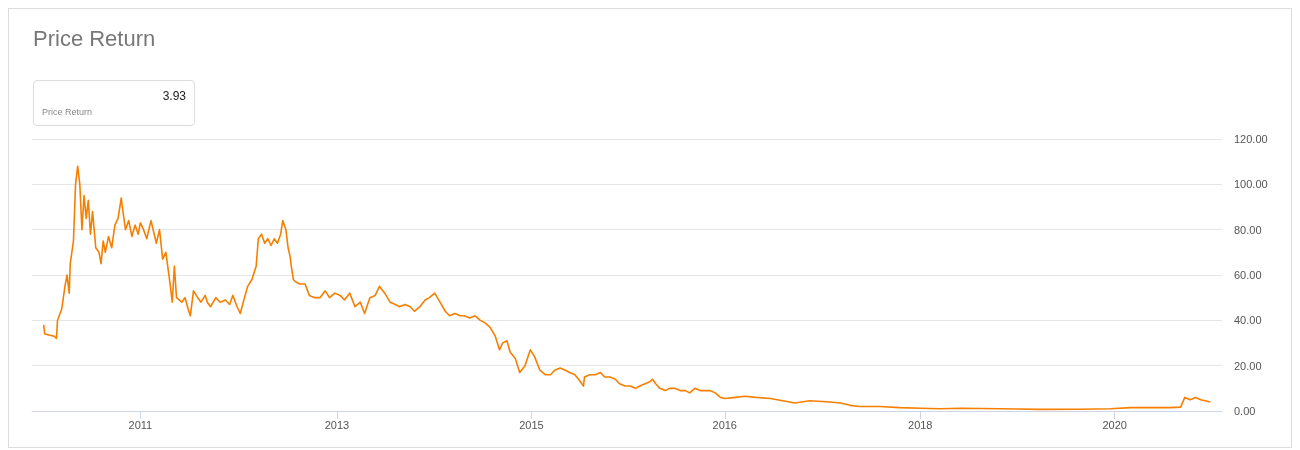  What do you see at coordinates (1245, 411) in the screenshot?
I see `y-tick-label: 0.00` at bounding box center [1245, 411].